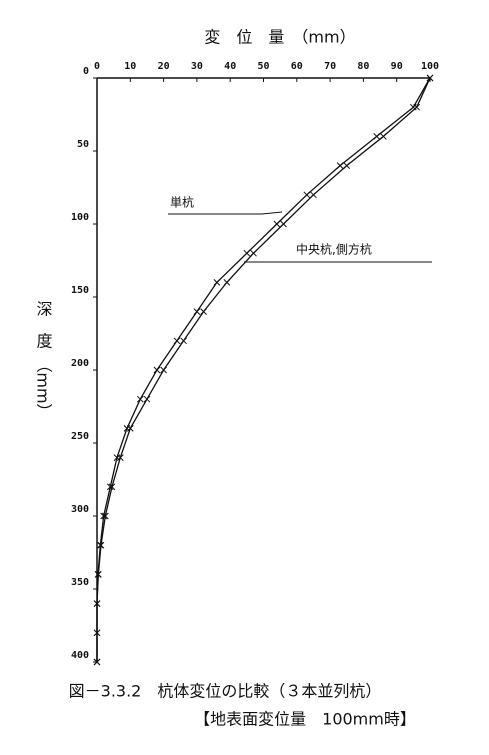 Image resolution: width=489 pixels, height=755 pixels. Describe the element at coordinates (397, 66) in the screenshot. I see `x-tick-label: 90` at that location.